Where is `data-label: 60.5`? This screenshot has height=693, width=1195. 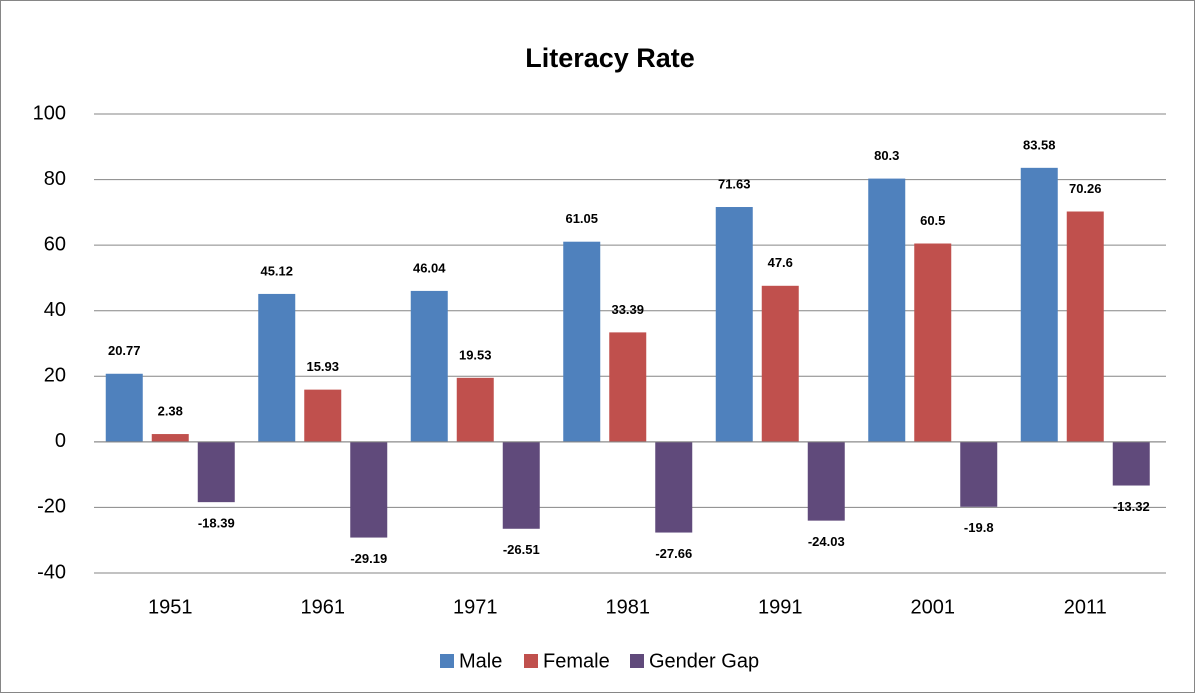 data-label: 60.5 is located at coordinates (932, 220).